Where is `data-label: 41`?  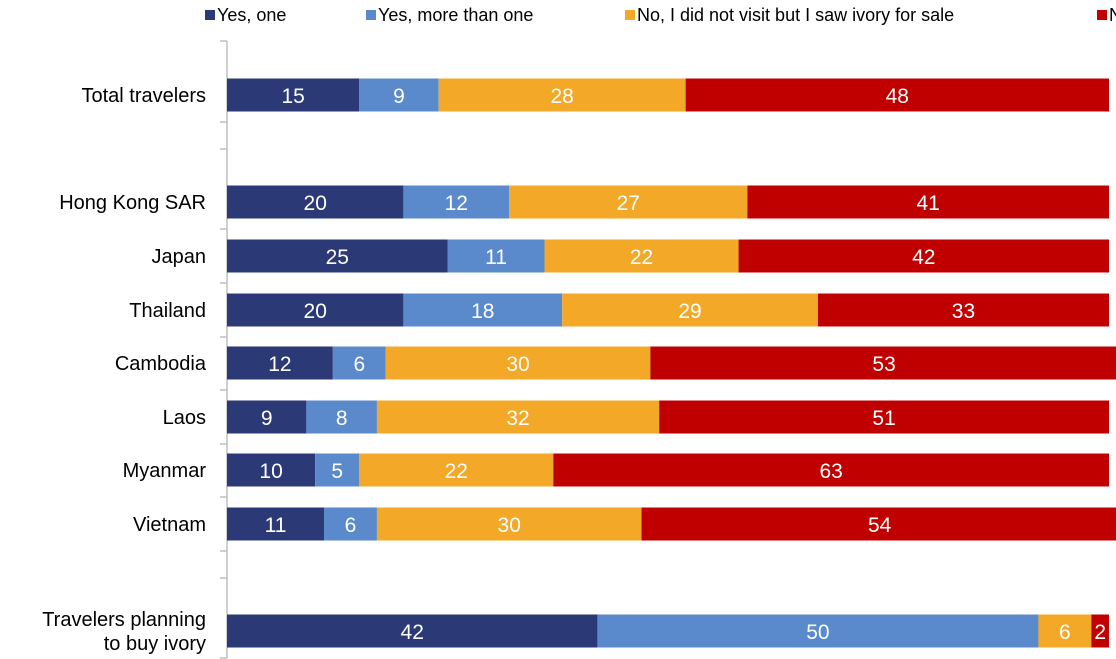
data-label: 41 is located at coordinates (928, 203).